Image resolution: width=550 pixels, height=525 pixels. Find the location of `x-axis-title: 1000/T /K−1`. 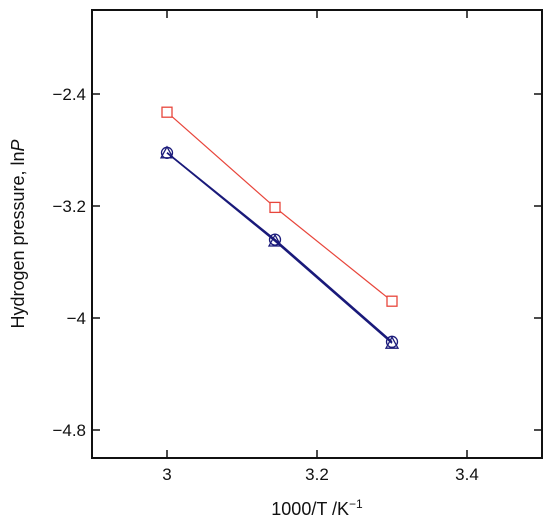

x-axis-title: 1000/T /K−1 is located at coordinates (317, 508).